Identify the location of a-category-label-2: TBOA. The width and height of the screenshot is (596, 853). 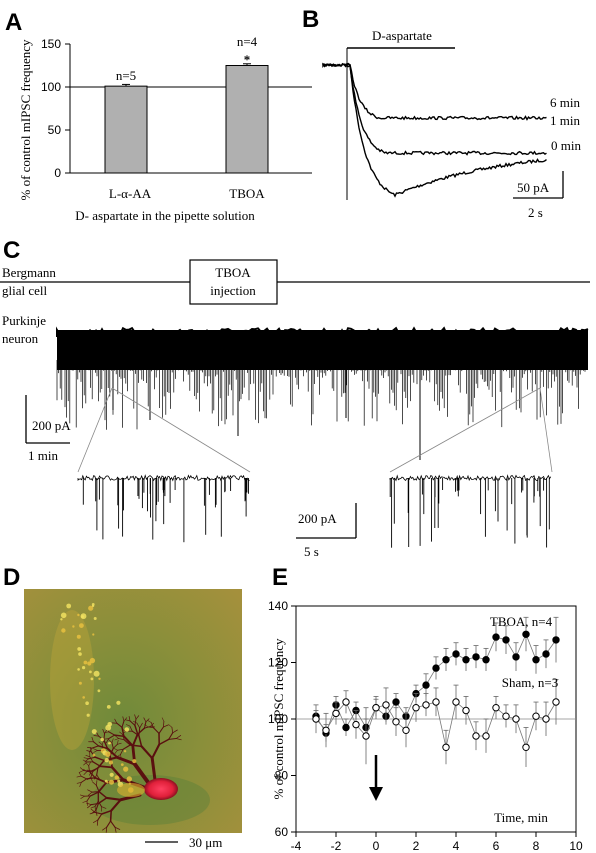
(247, 193).